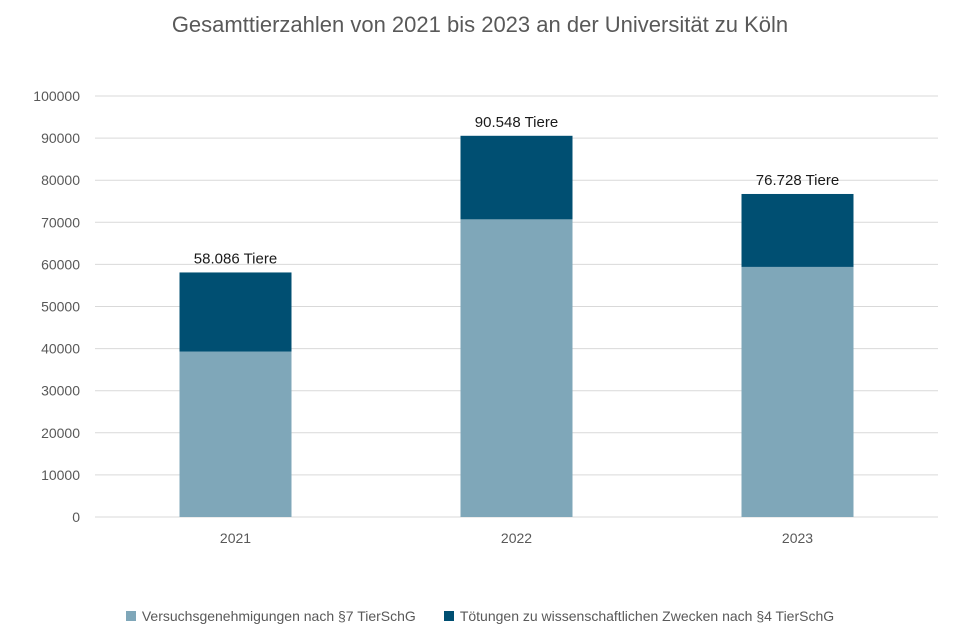 The height and width of the screenshot is (640, 960). I want to click on legend-label: Versuchsgenehmigungen nach §7 TierSchG, so click(278, 616).